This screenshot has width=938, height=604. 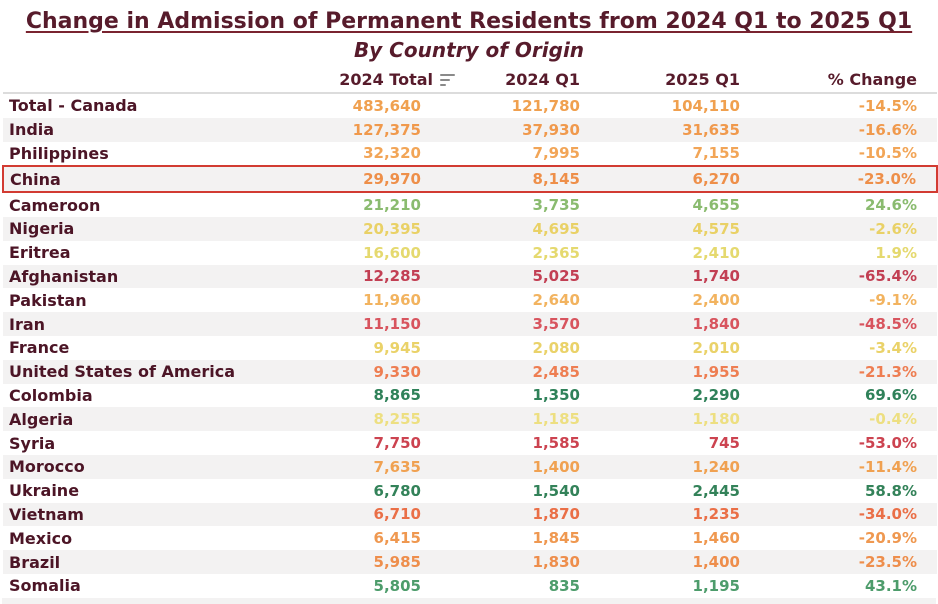 What do you see at coordinates (716, 252) in the screenshot?
I see `q1-2025-cell: 2,410` at bounding box center [716, 252].